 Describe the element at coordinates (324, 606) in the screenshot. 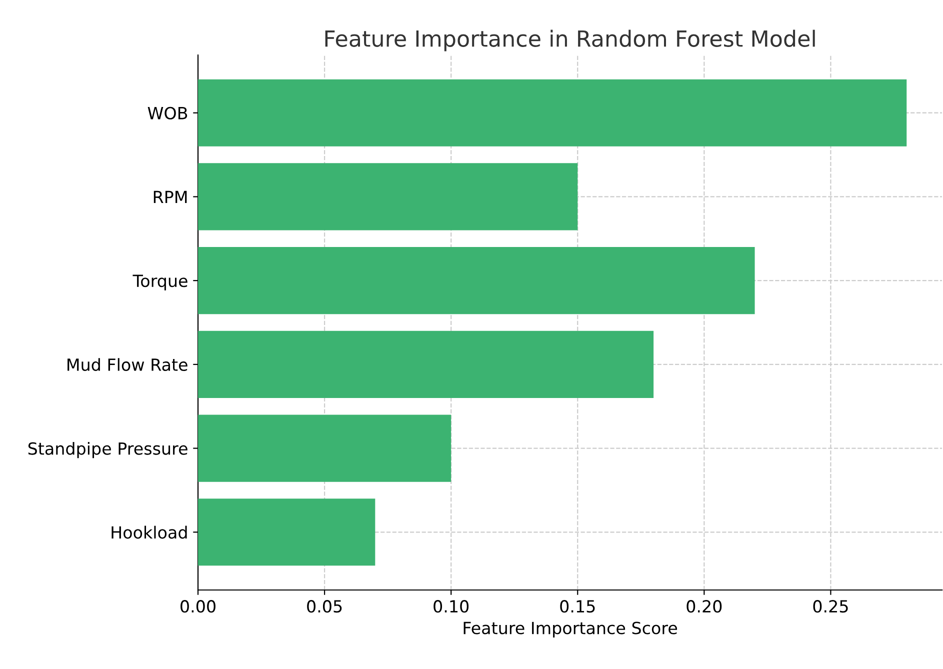

I see `x-tick-label: 0.05` at that location.